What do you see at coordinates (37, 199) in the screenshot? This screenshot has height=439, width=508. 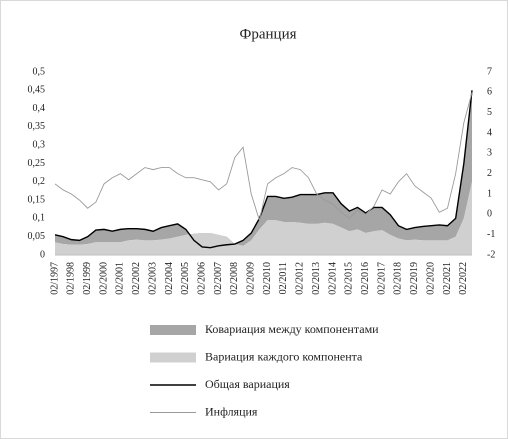 I see `y-tick-label: 0,15` at bounding box center [37, 199].